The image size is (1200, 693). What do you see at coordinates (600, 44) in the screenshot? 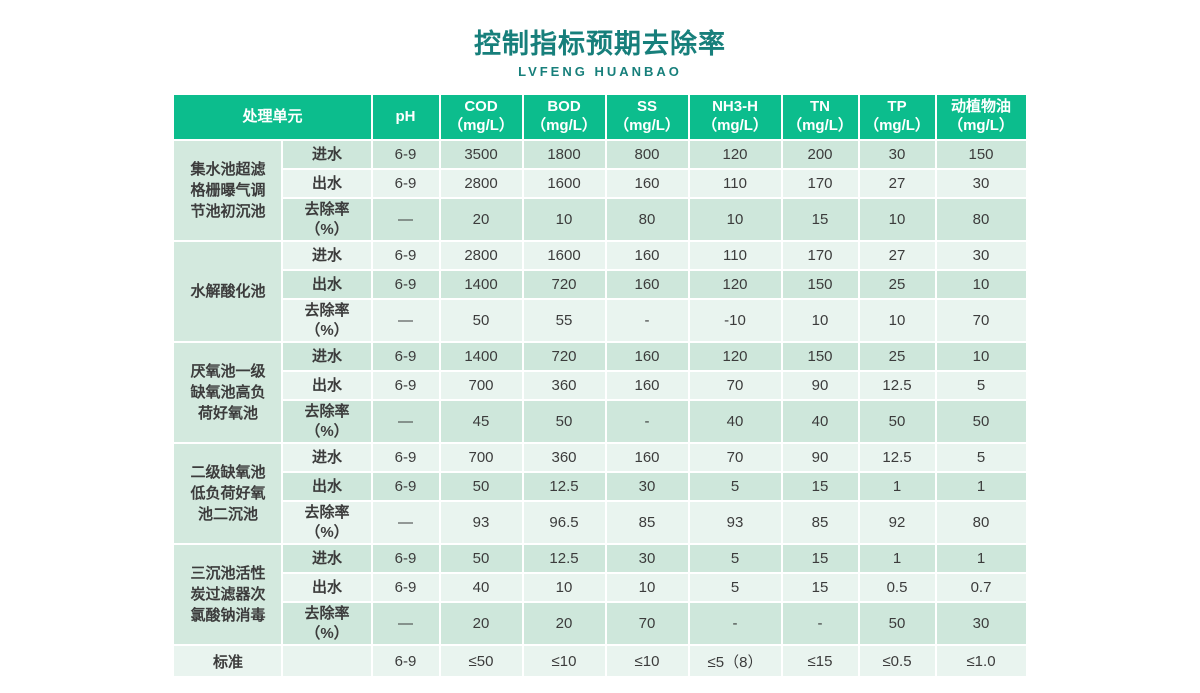
I see `page-title: 控制指标预期去除率` at bounding box center [600, 44].